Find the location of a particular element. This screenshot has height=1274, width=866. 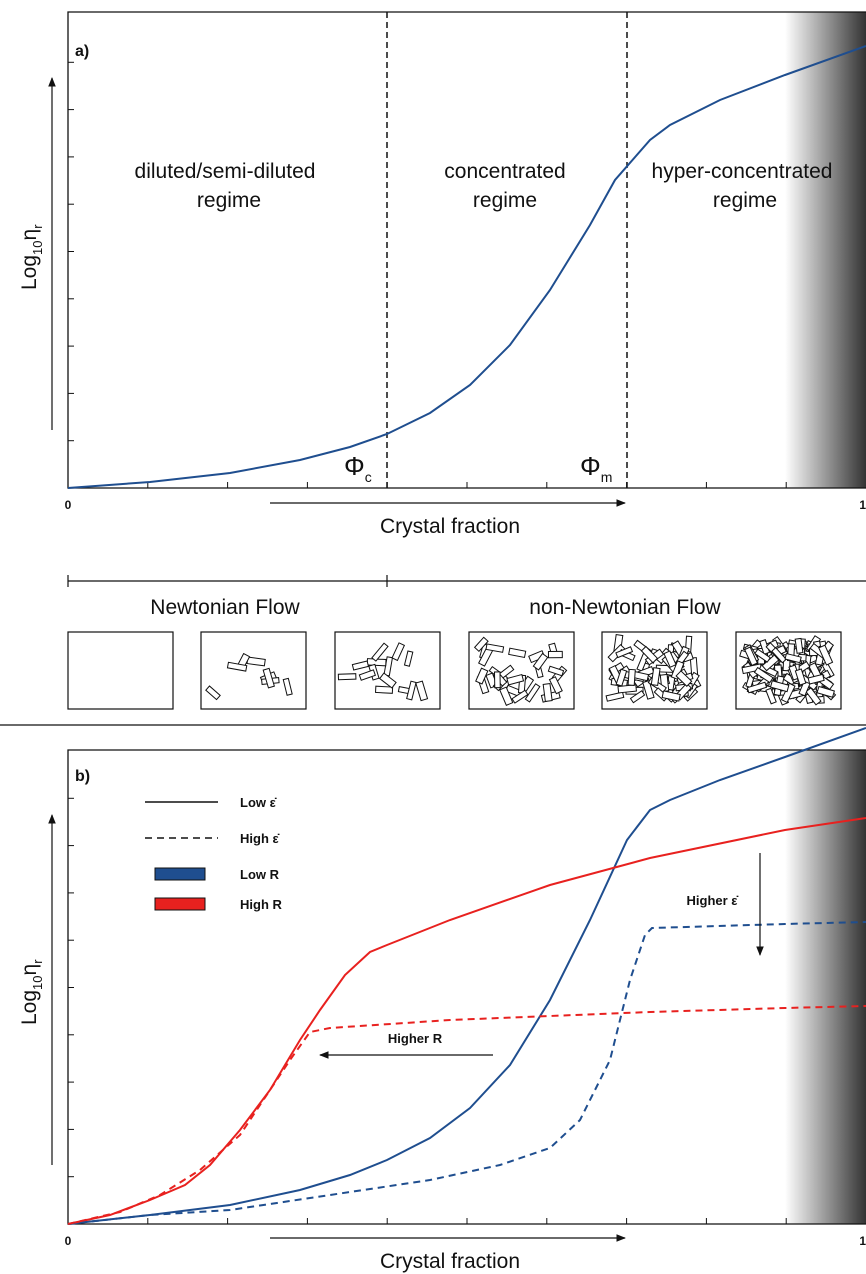

phi-c: Φc is located at coordinates (358, 468).